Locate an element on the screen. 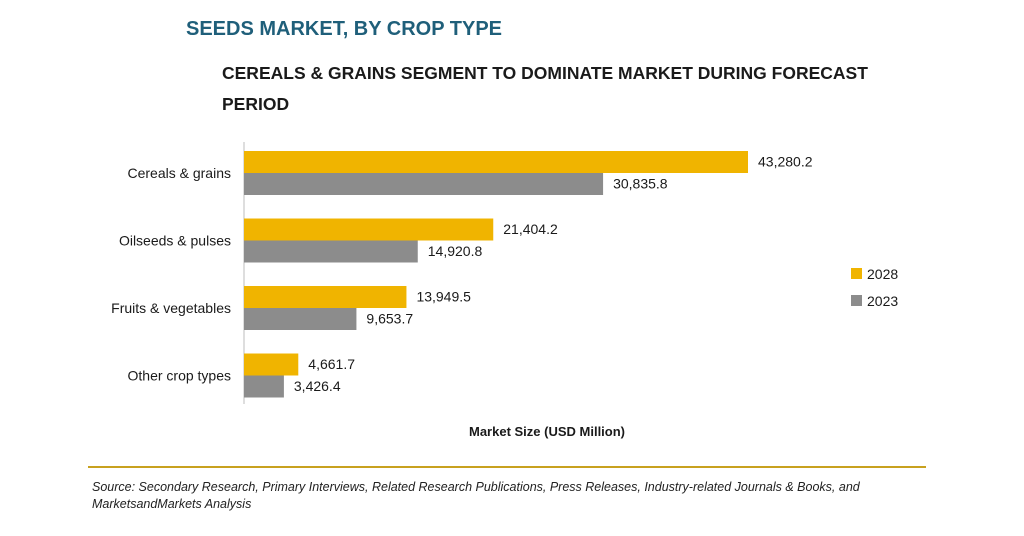 The height and width of the screenshot is (536, 1024). legend-label-2023: 2023 is located at coordinates (882, 301).